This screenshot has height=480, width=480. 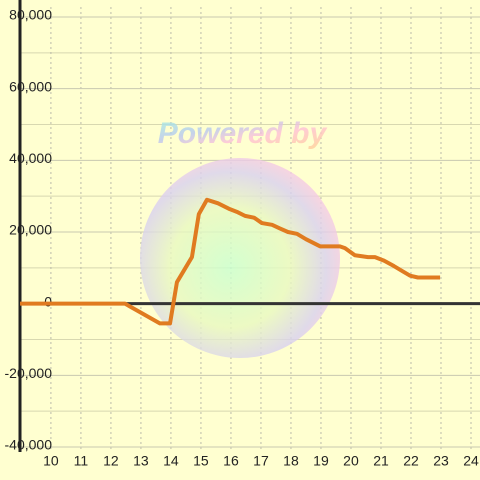 I want to click on x-tick-label: 10, so click(x=51, y=461).